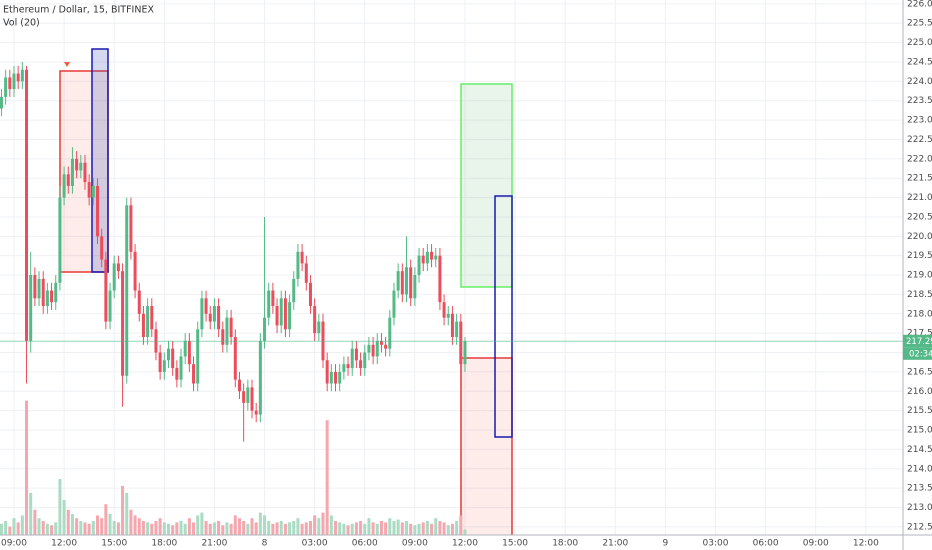  I want to click on volume-pane, so click(233, 467).